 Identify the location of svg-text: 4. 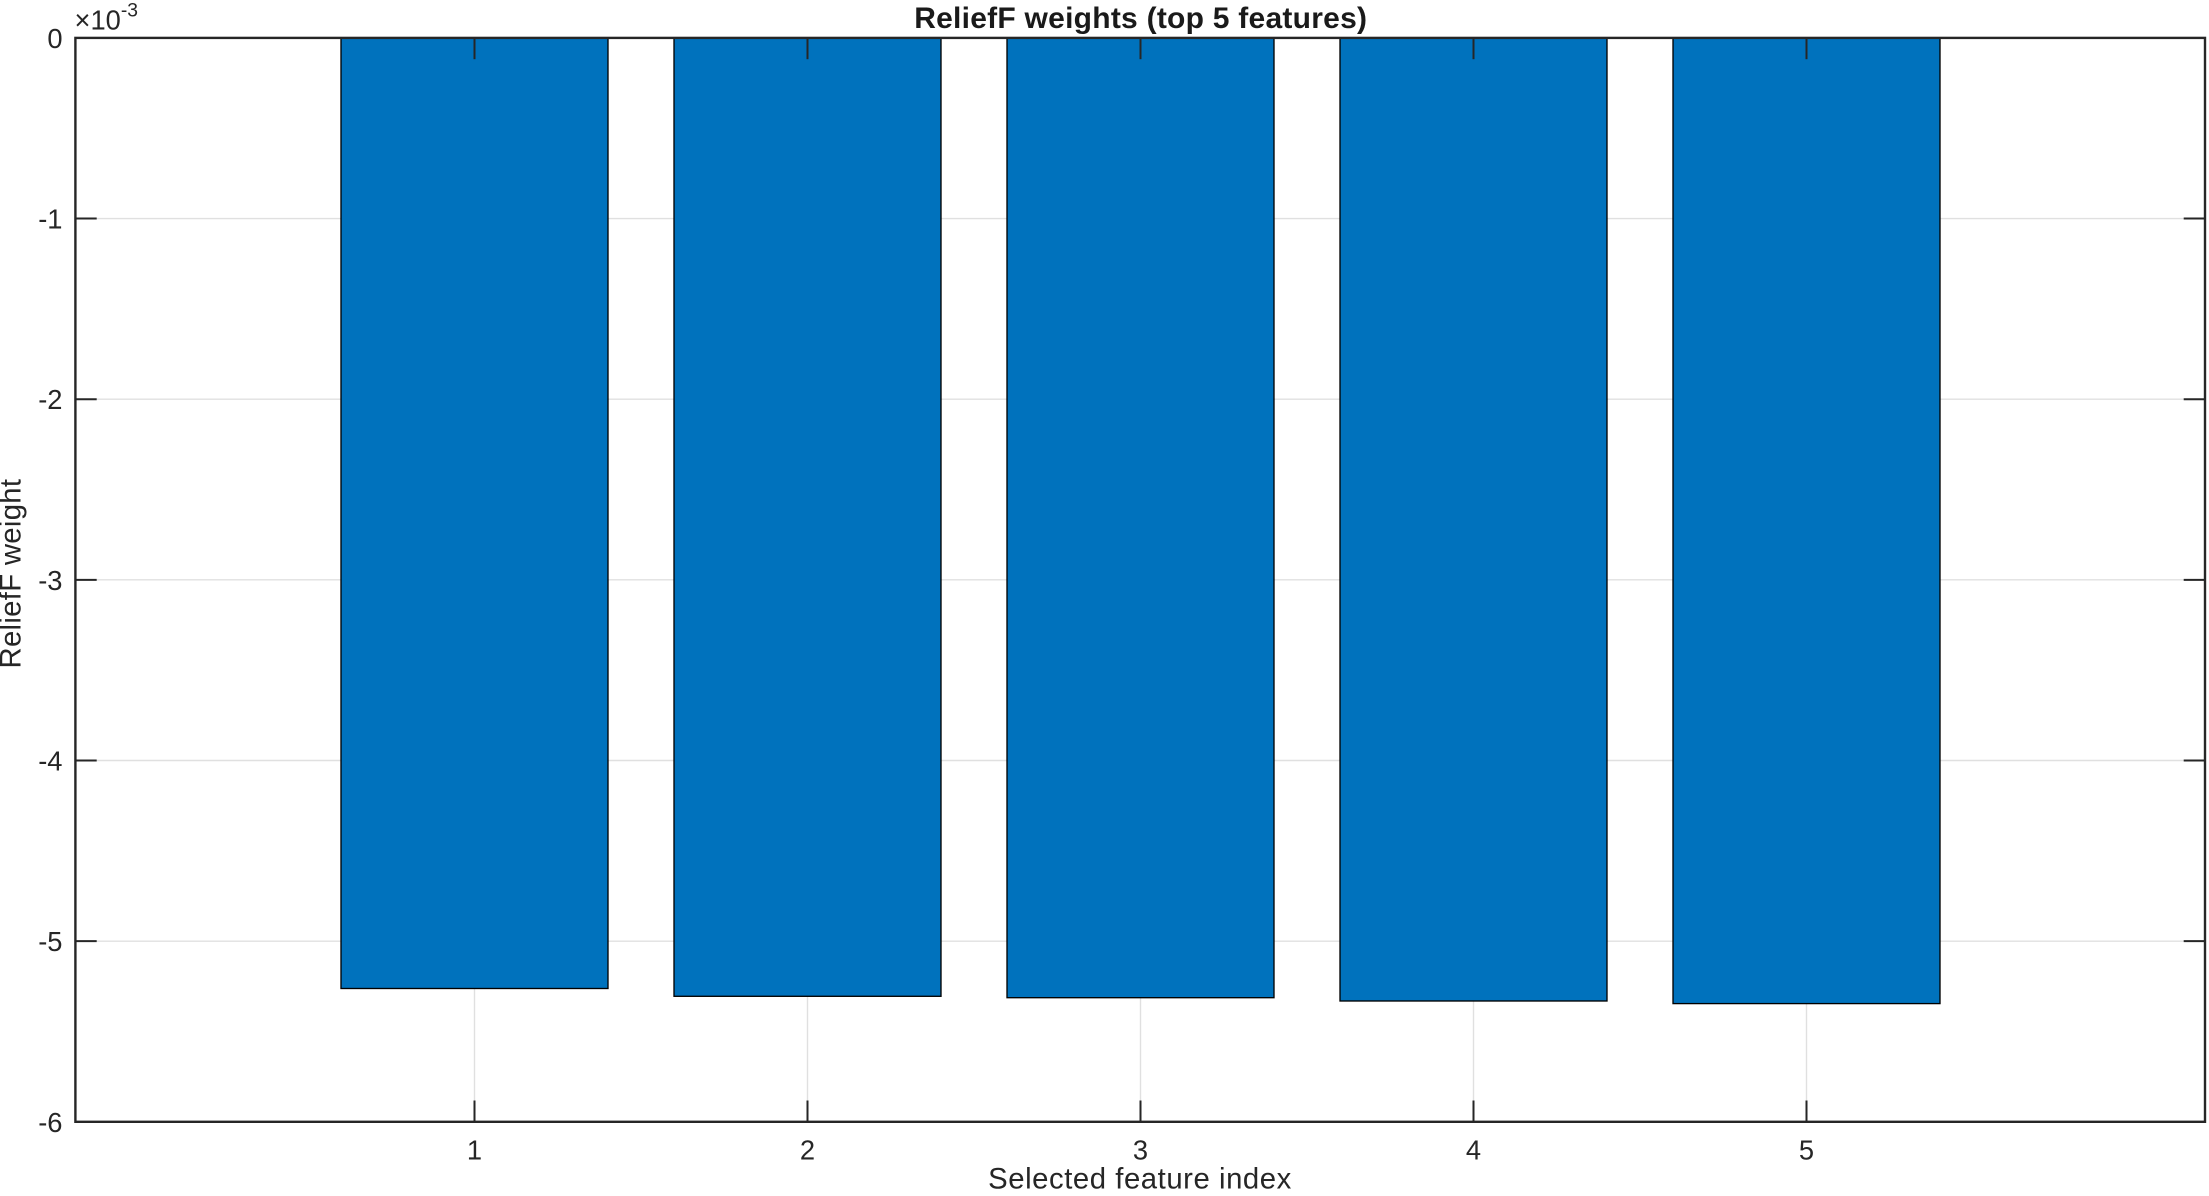
(1473, 1150).